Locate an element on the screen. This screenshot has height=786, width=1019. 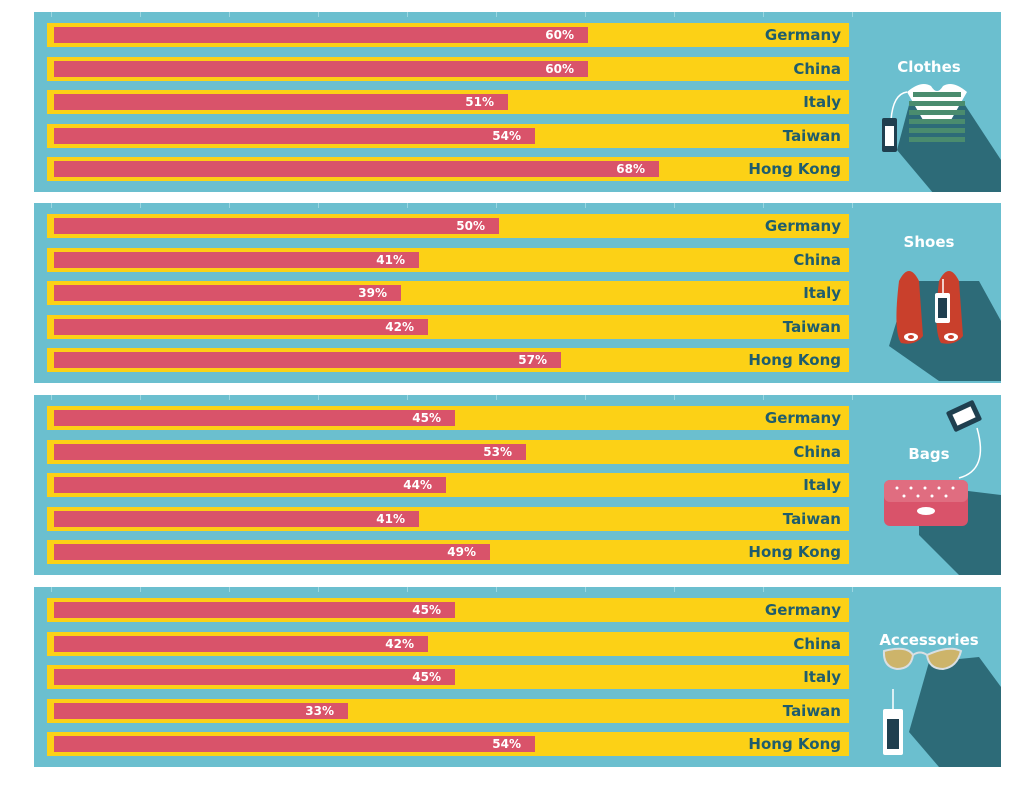
bar-italy: 44% is located at coordinates (250, 485).